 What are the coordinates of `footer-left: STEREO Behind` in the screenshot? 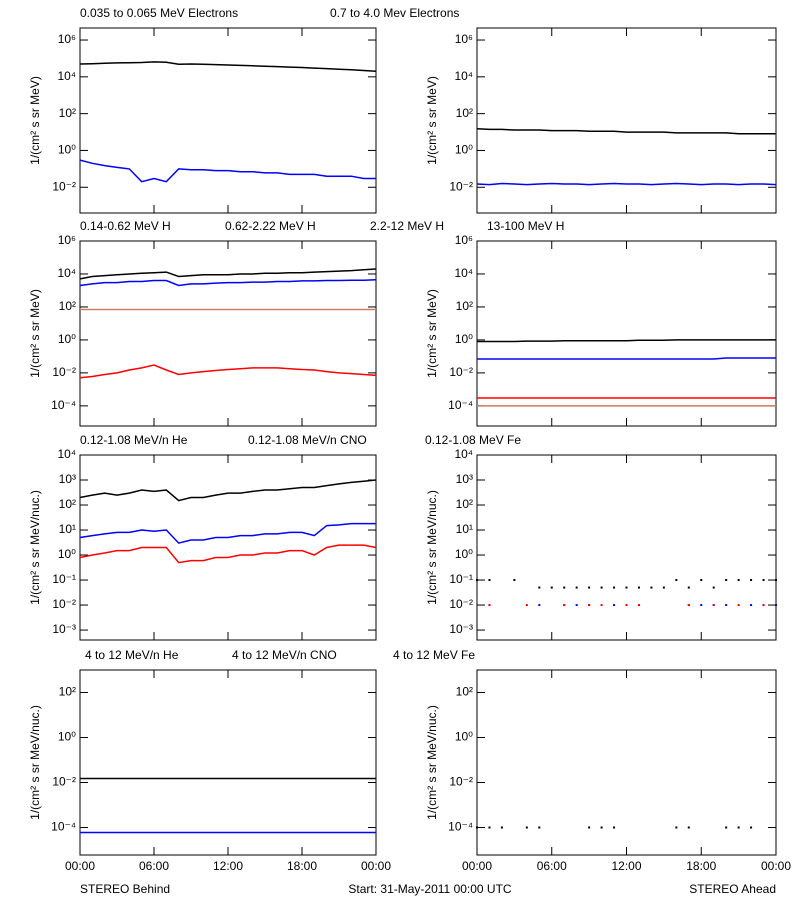 It's located at (125, 889).